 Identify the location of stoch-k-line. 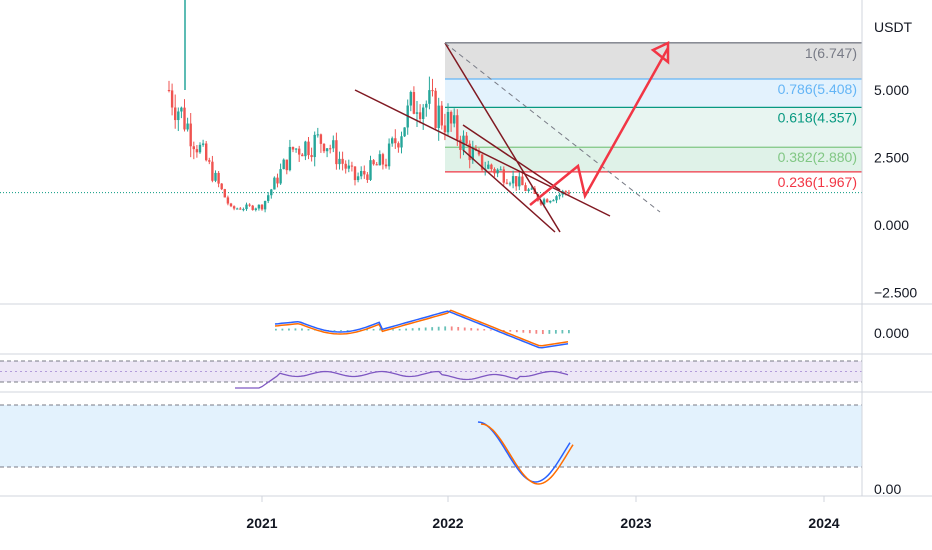
(524, 452).